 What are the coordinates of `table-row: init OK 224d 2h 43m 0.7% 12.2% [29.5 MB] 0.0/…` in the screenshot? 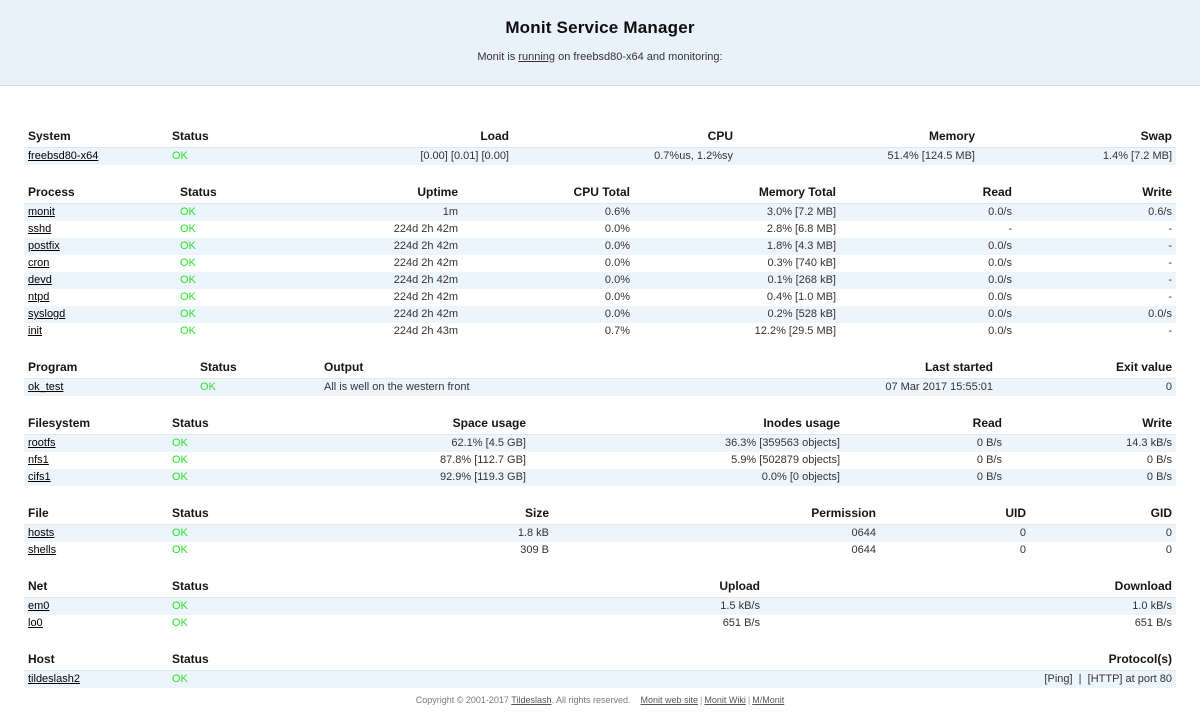 It's located at (600, 331).